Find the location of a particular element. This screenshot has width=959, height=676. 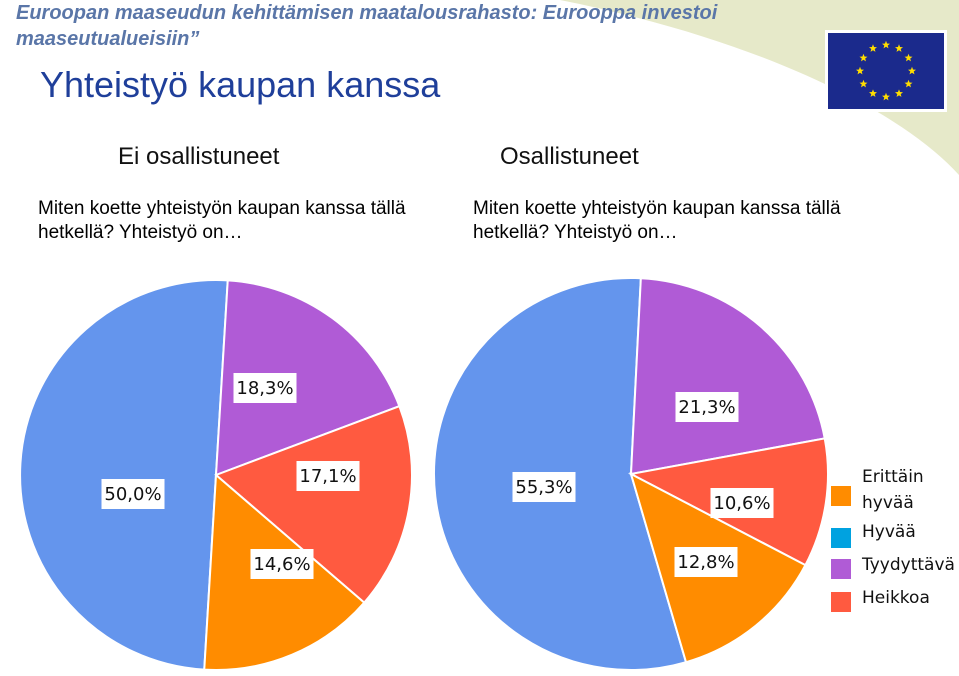

legend-label: Heikkoa is located at coordinates (896, 598).